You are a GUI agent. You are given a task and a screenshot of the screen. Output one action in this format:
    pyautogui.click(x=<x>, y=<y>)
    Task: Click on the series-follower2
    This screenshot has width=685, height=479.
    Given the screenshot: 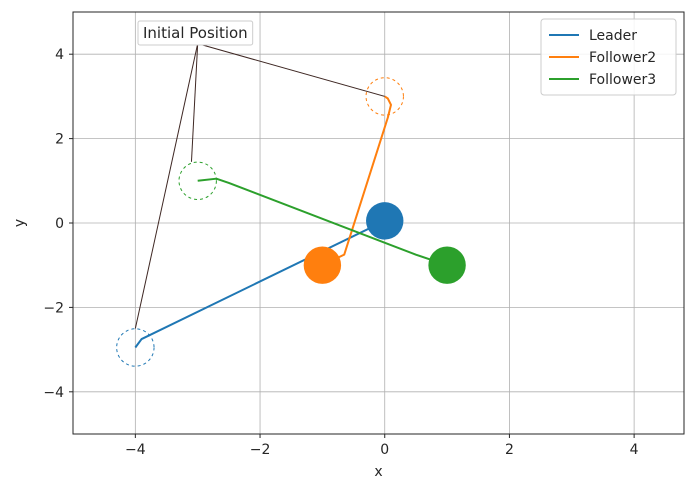 What is the action you would take?
    pyautogui.click(x=353, y=180)
    